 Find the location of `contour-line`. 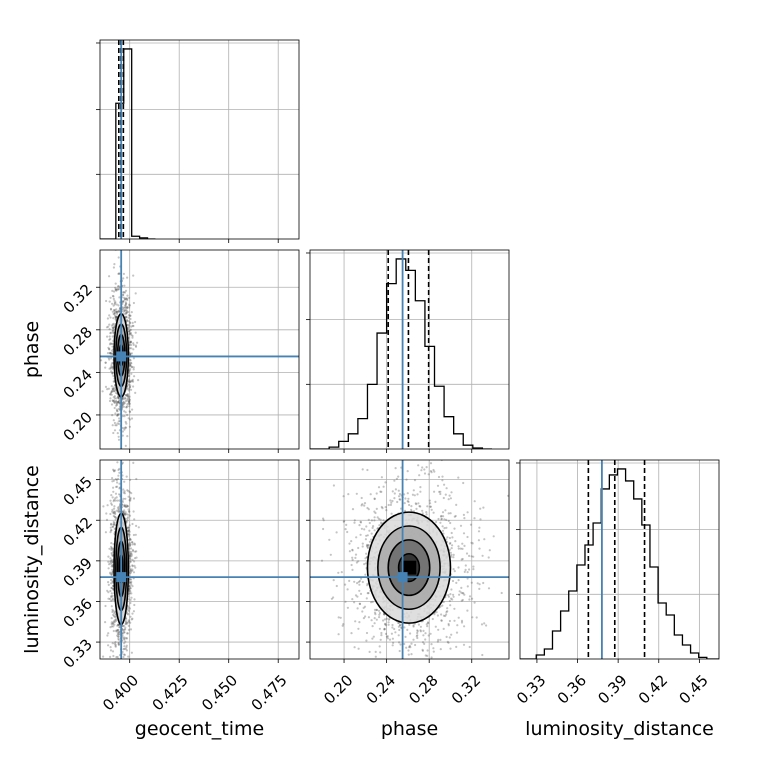

contour-line is located at coordinates (409, 568).